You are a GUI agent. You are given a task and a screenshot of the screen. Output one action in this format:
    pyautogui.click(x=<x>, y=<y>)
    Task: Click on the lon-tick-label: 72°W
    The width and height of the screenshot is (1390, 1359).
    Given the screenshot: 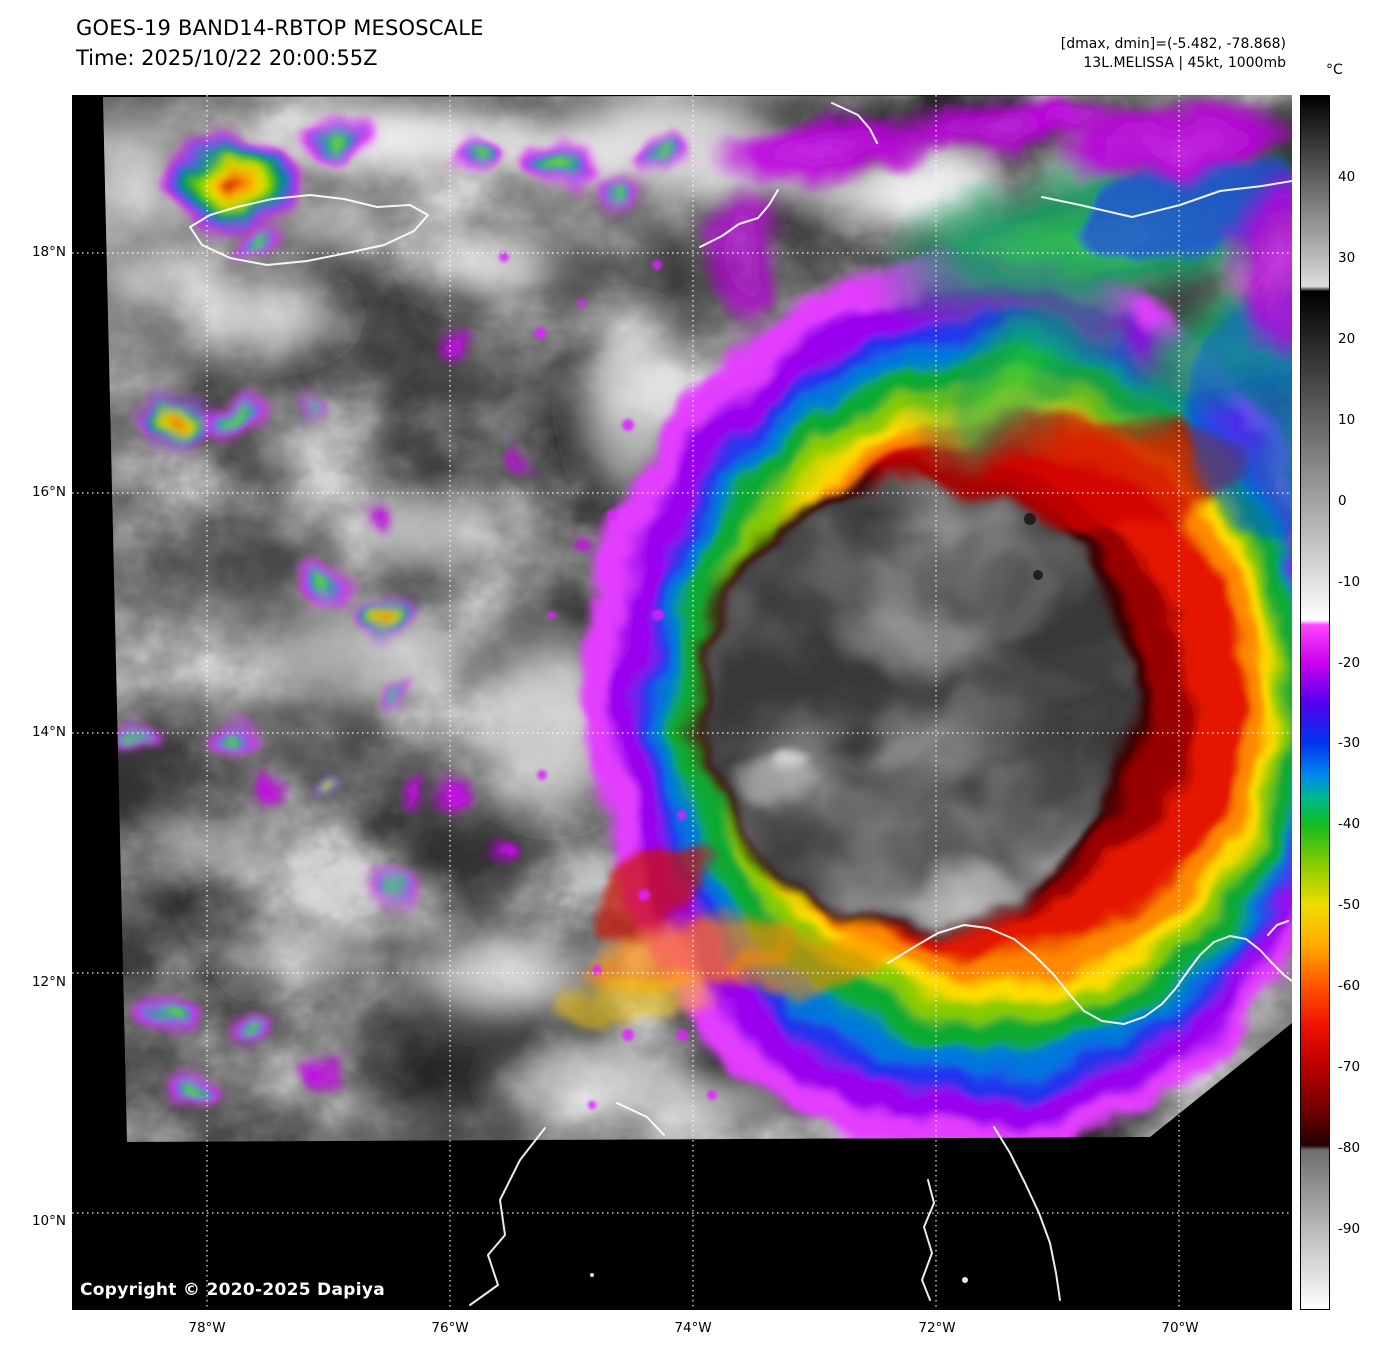 What is the action you would take?
    pyautogui.click(x=937, y=1328)
    